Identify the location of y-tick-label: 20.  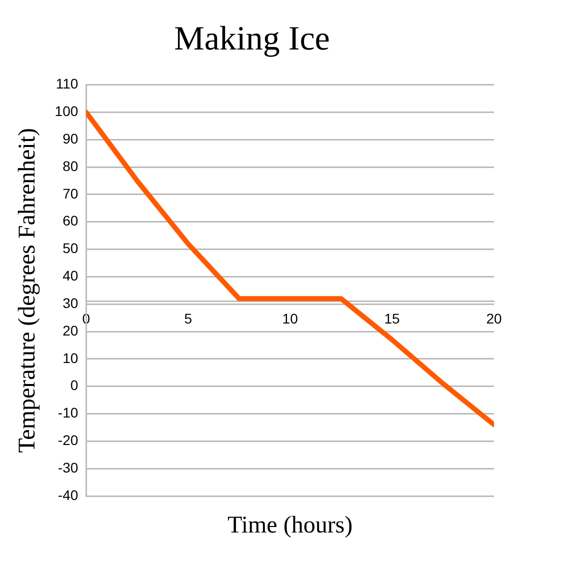
(70, 330).